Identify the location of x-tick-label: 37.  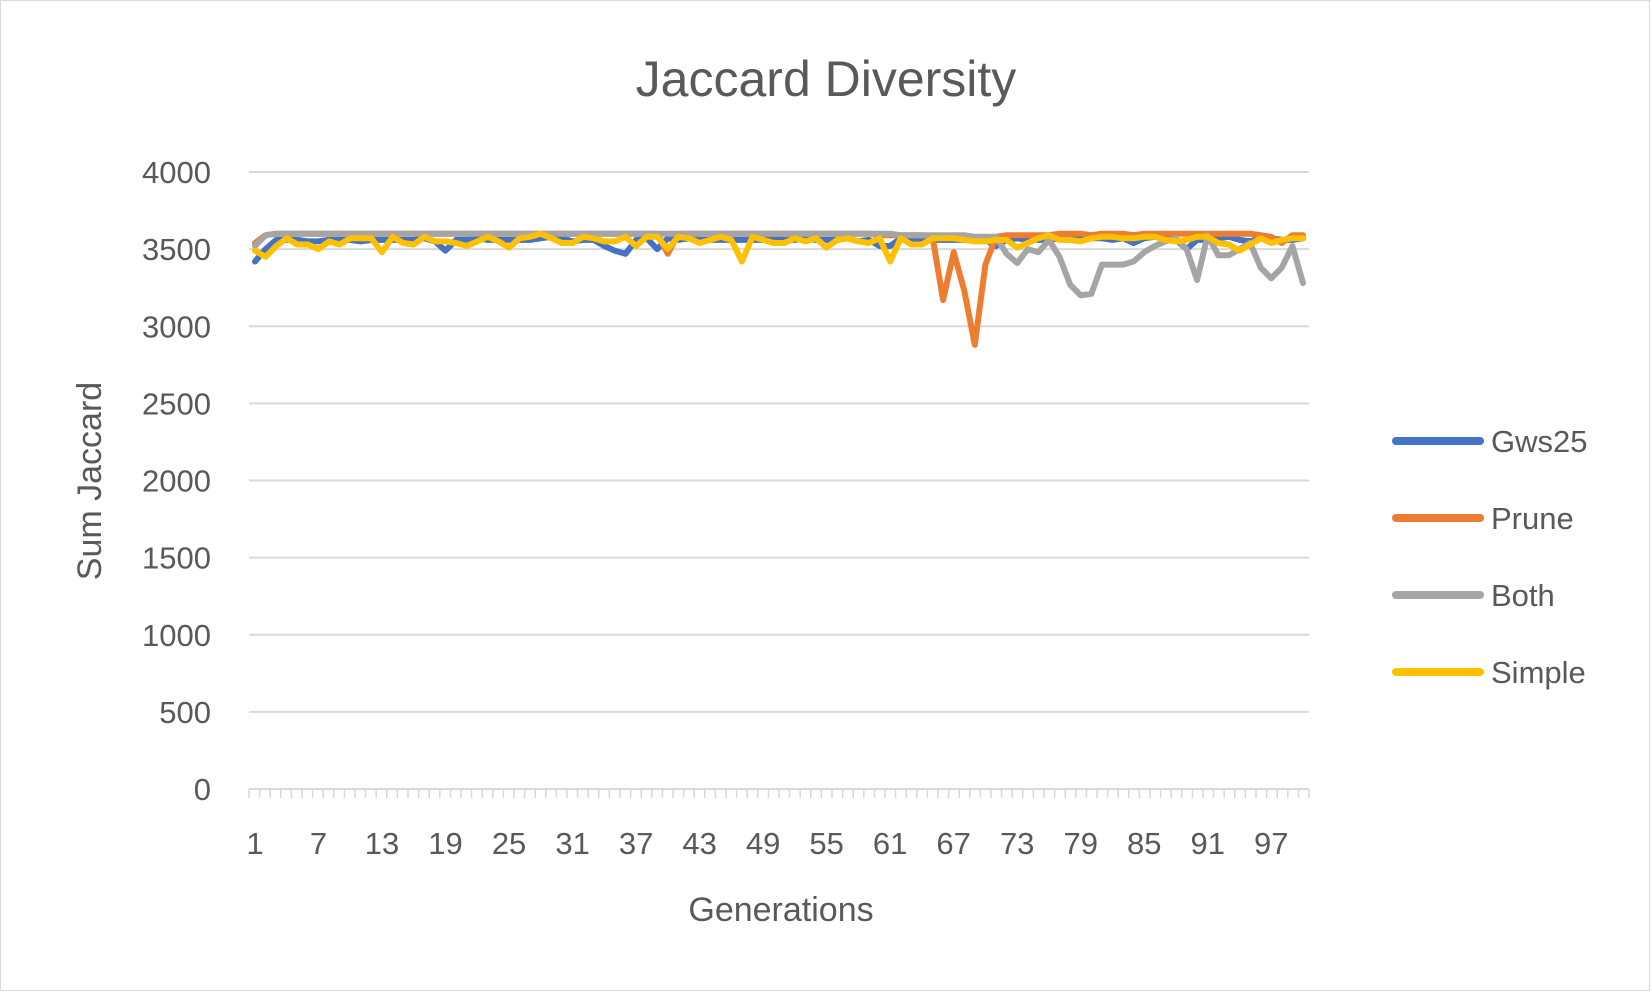
(636, 843).